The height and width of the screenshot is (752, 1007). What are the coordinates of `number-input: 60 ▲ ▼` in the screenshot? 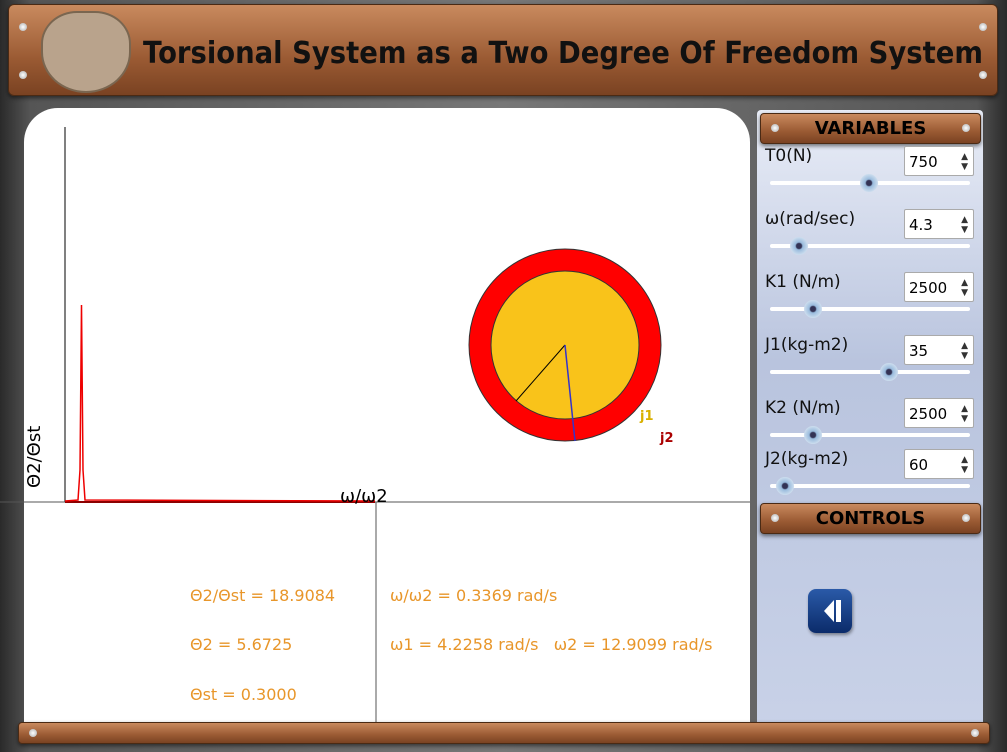 It's located at (939, 464).